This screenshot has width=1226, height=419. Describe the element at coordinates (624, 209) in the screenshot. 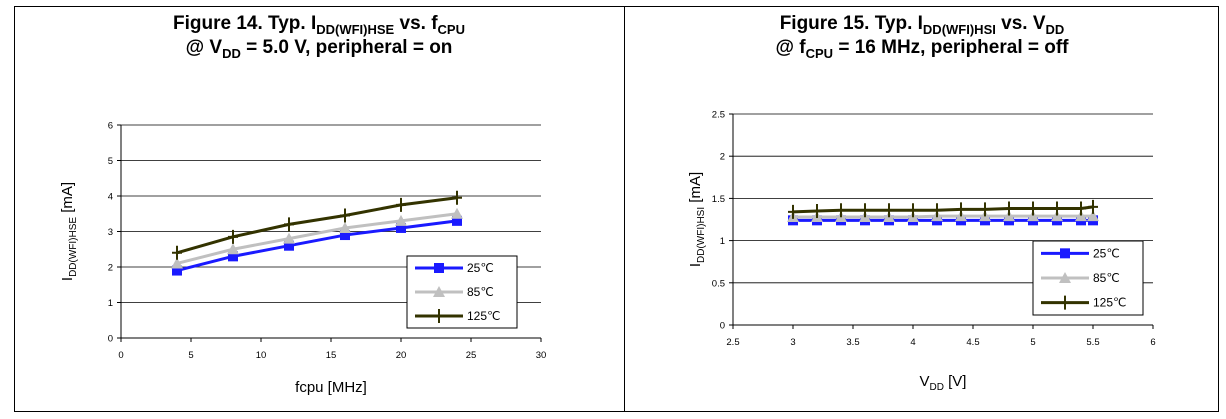

I see `panel-divider` at that location.